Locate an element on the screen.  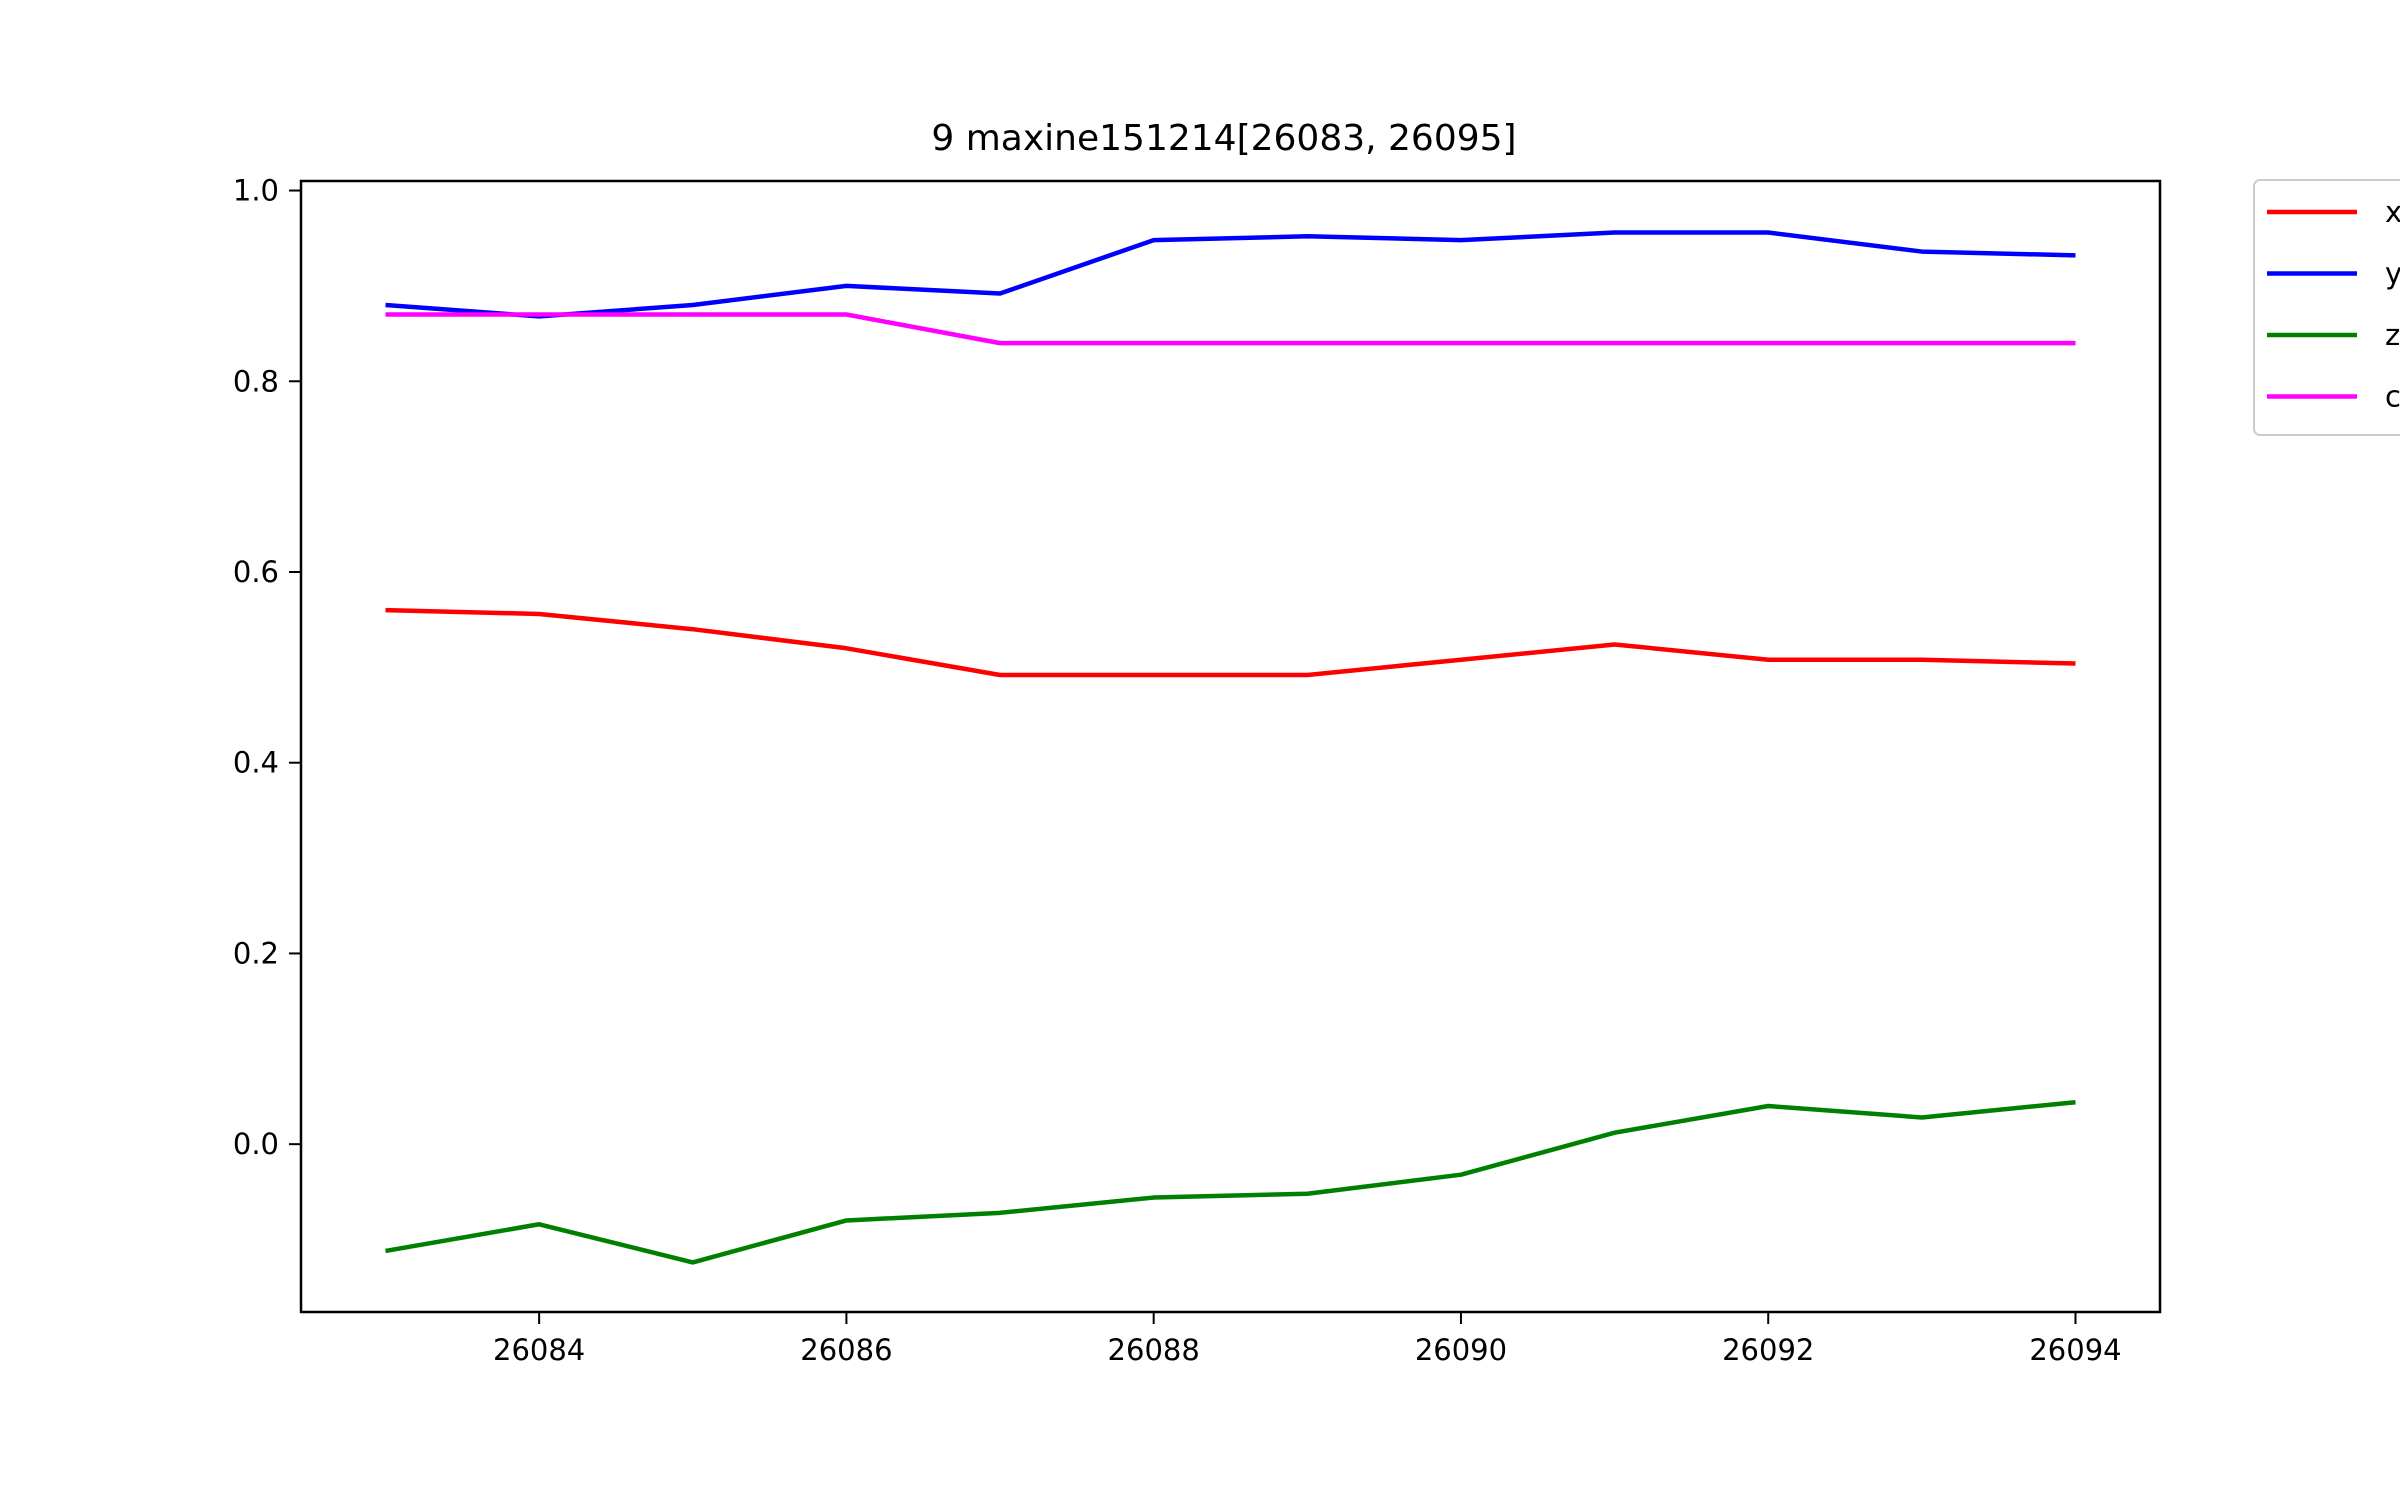
series-line-y is located at coordinates (1230, 274).